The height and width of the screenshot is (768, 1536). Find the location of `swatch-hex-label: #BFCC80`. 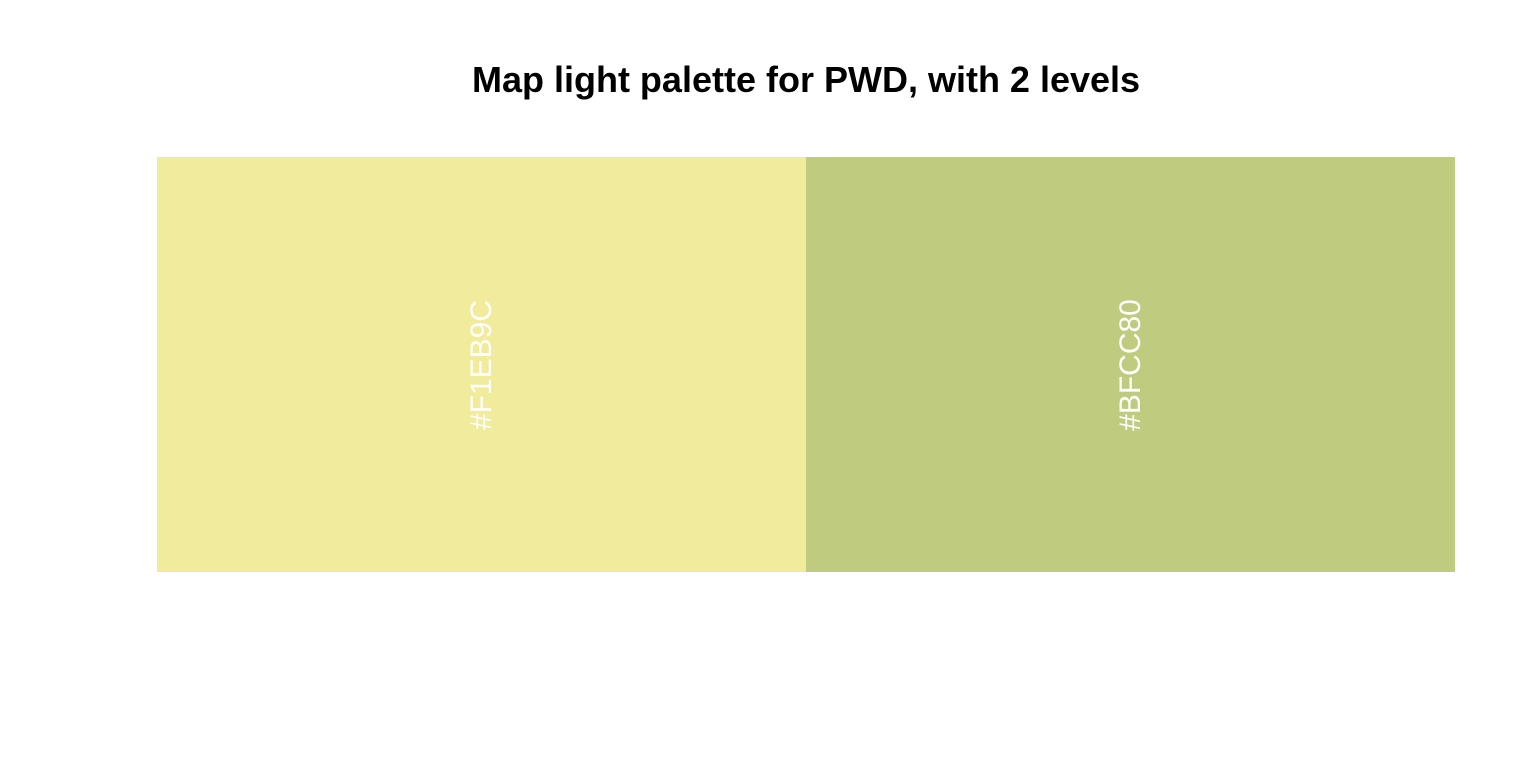

swatch-hex-label: #BFCC80 is located at coordinates (1130, 364).